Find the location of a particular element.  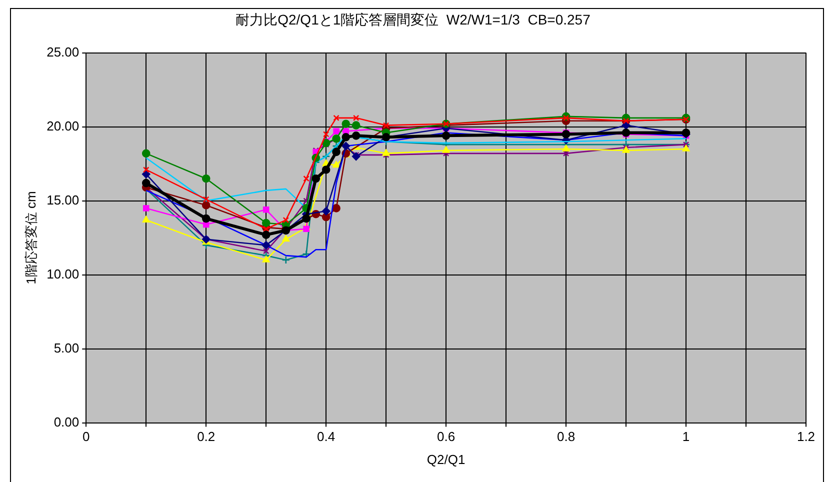

y-tick-label: 25.00 is located at coordinates (63, 52).